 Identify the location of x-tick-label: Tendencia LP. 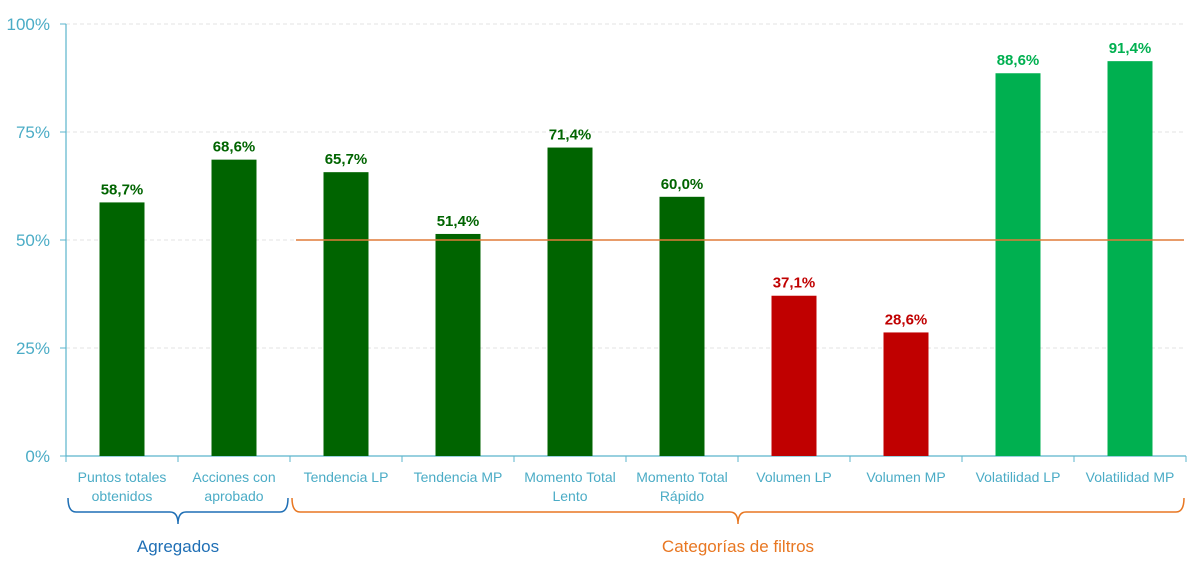
(346, 477).